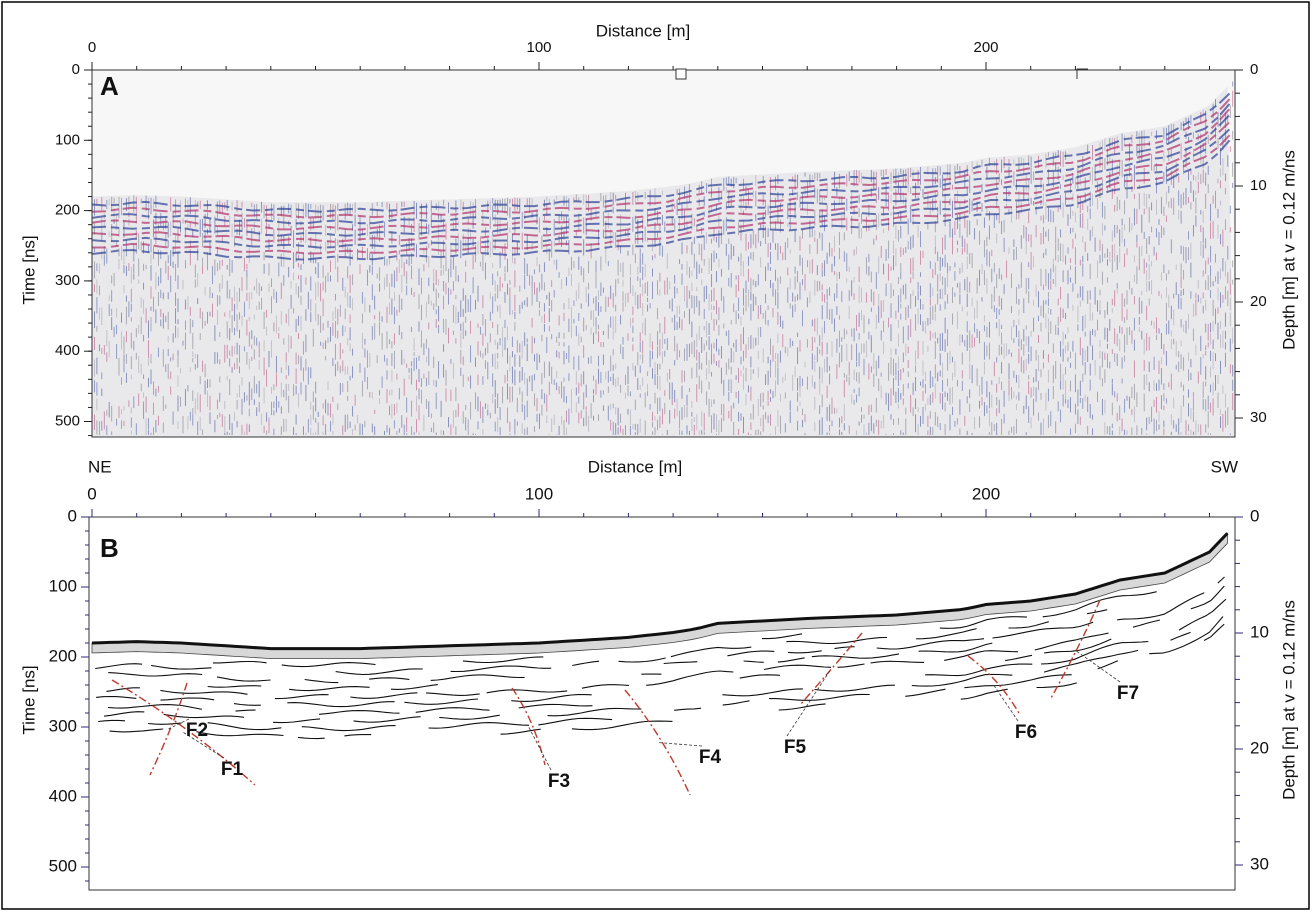  Describe the element at coordinates (1254, 69) in the screenshot. I see `y2-tick-label: 0` at that location.